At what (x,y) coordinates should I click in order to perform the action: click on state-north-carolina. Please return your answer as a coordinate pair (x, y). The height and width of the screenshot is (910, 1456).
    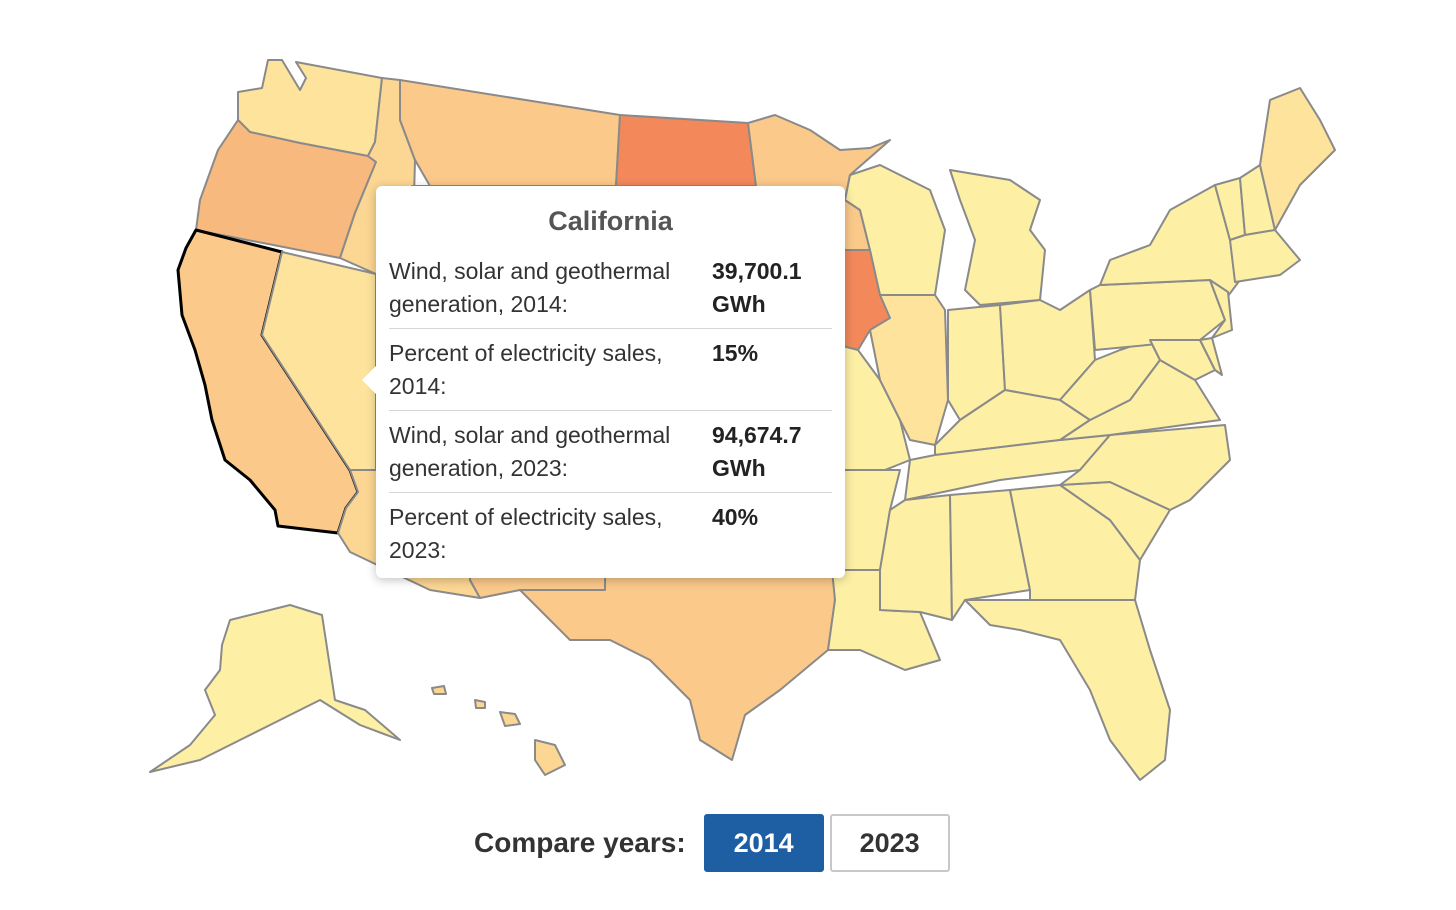
    Looking at the image, I should click on (1145, 467).